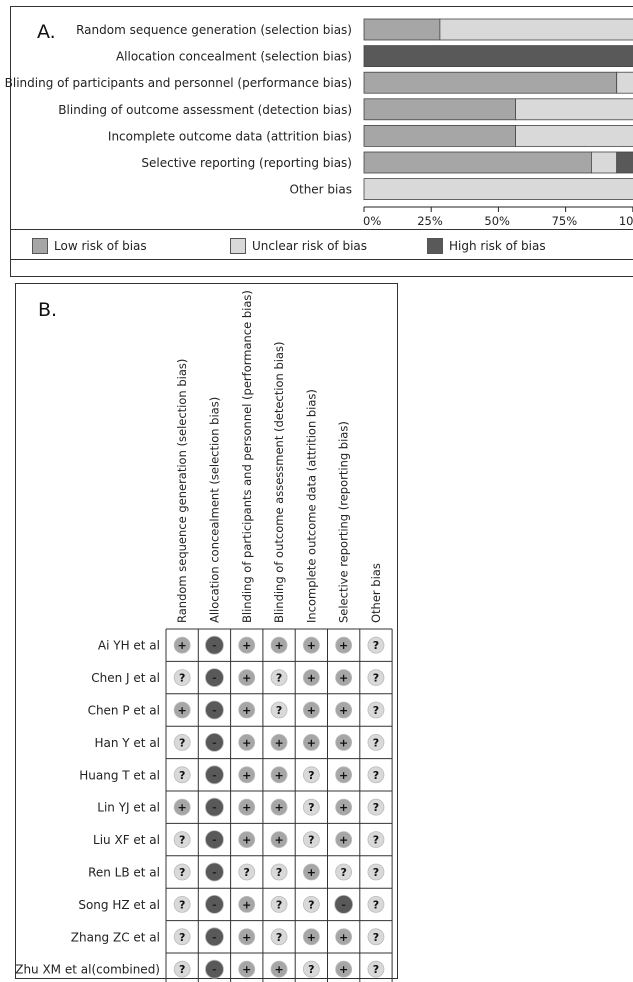 Image resolution: width=633 pixels, height=982 pixels. Describe the element at coordinates (124, 711) in the screenshot. I see `study-label: Chen P et al` at that location.